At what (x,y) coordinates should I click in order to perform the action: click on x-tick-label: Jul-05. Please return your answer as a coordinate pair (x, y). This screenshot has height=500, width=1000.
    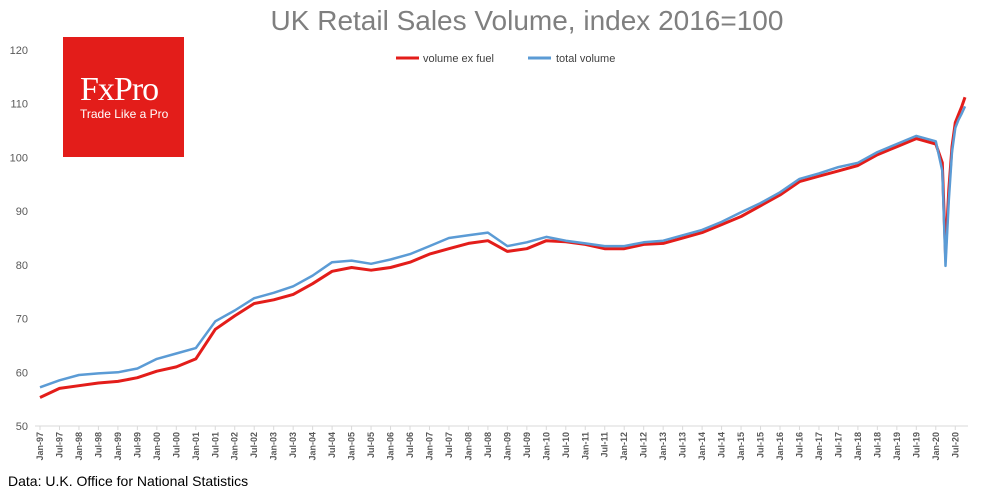
    Looking at the image, I should click on (371, 445).